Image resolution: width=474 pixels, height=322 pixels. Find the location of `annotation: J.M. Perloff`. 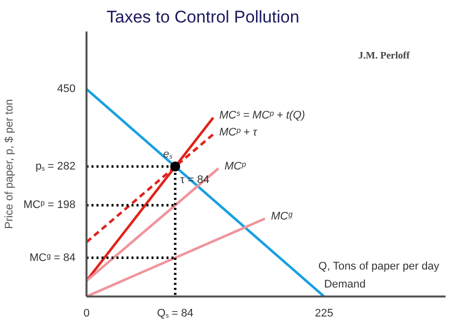

annotation: J.M. Perloff is located at coordinates (384, 56).